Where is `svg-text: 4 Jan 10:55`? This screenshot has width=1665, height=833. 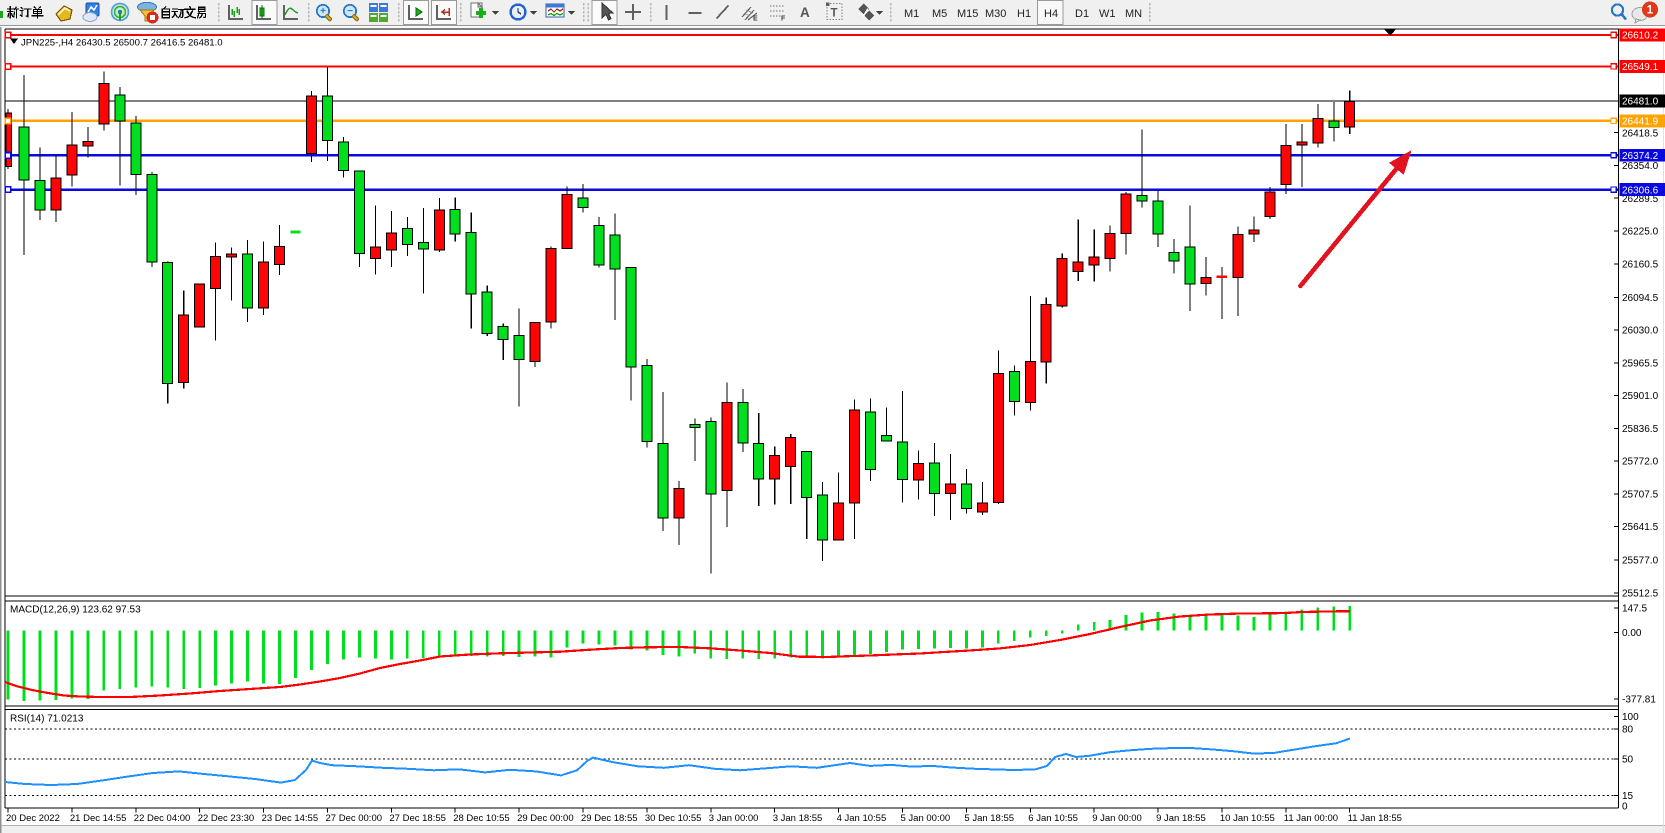
svg-text: 4 Jan 10:55 is located at coordinates (862, 818).